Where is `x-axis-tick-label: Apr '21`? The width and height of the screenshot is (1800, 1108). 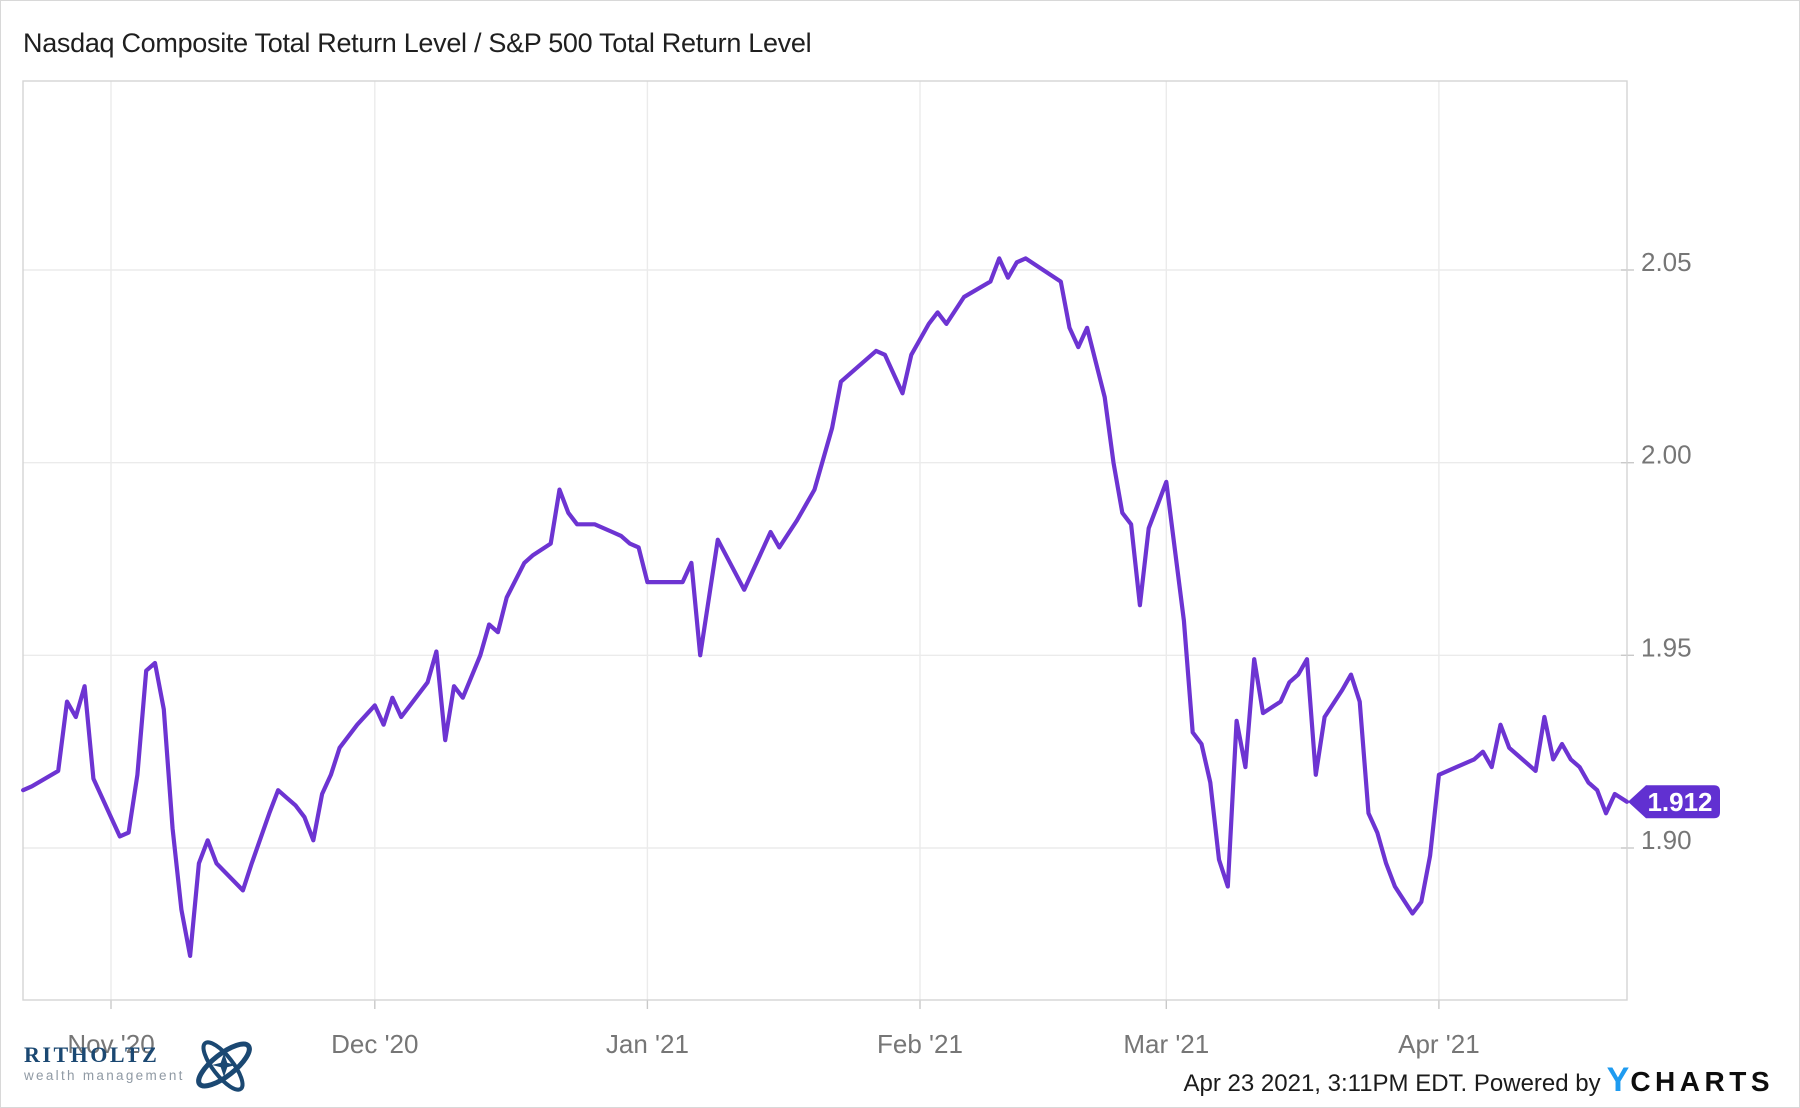 x-axis-tick-label: Apr '21 is located at coordinates (1439, 1044).